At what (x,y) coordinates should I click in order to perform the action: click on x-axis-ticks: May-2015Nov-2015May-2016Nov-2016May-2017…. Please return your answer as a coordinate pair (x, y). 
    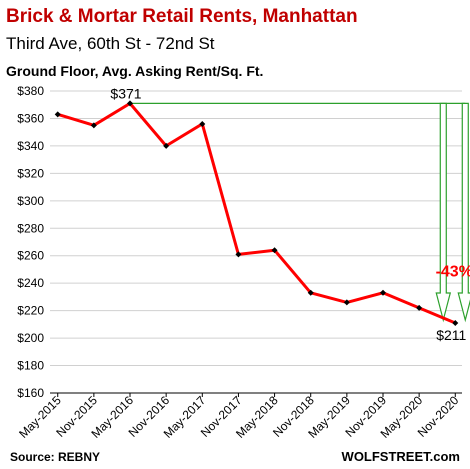
    Looking at the image, I should click on (238, 417).